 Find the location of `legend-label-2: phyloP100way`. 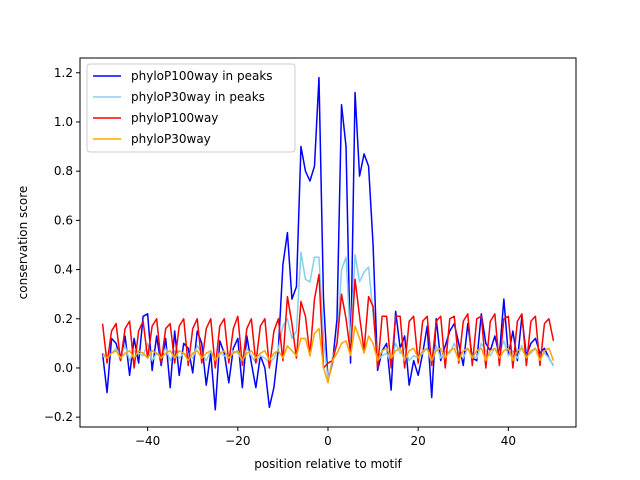

legend-label-2: phyloP100way is located at coordinates (174, 118).